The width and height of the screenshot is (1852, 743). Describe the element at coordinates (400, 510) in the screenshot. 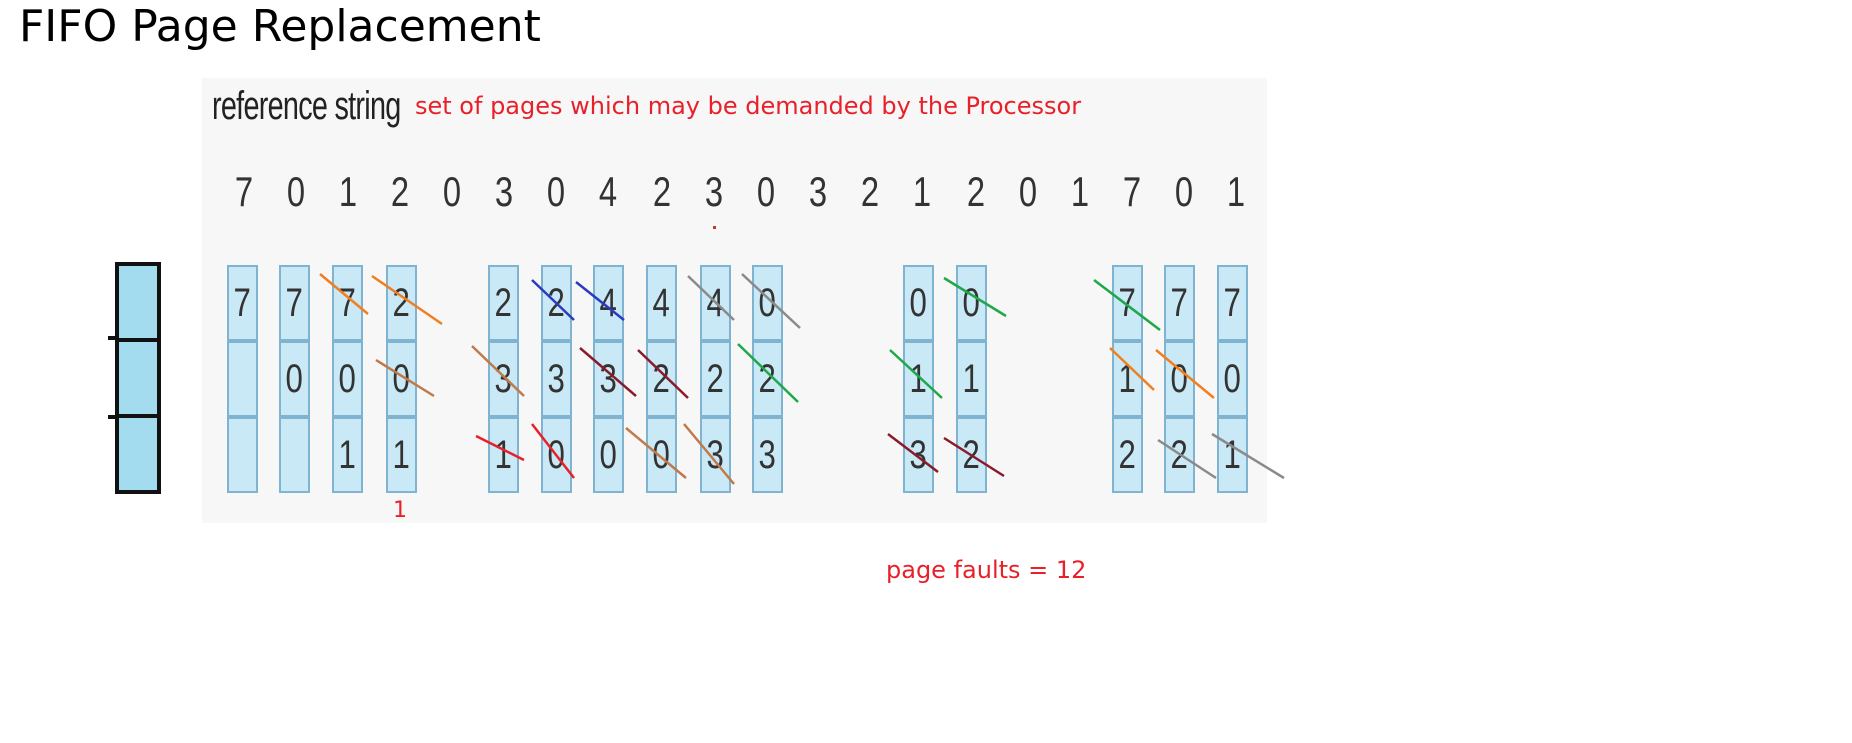

I see `fault-annotation: 1` at that location.